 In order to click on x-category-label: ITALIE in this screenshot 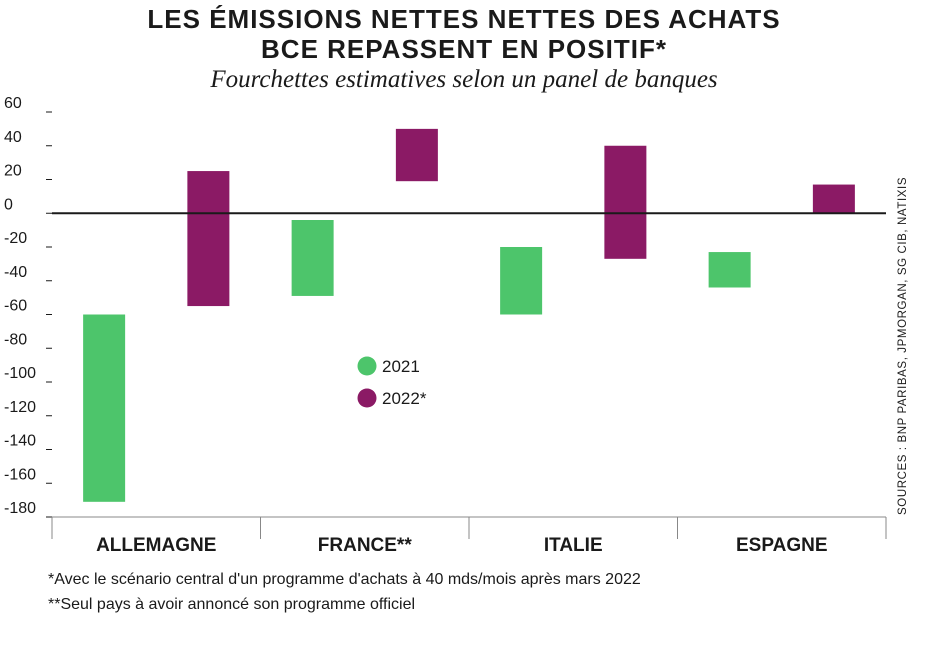, I will do `click(573, 545)`.